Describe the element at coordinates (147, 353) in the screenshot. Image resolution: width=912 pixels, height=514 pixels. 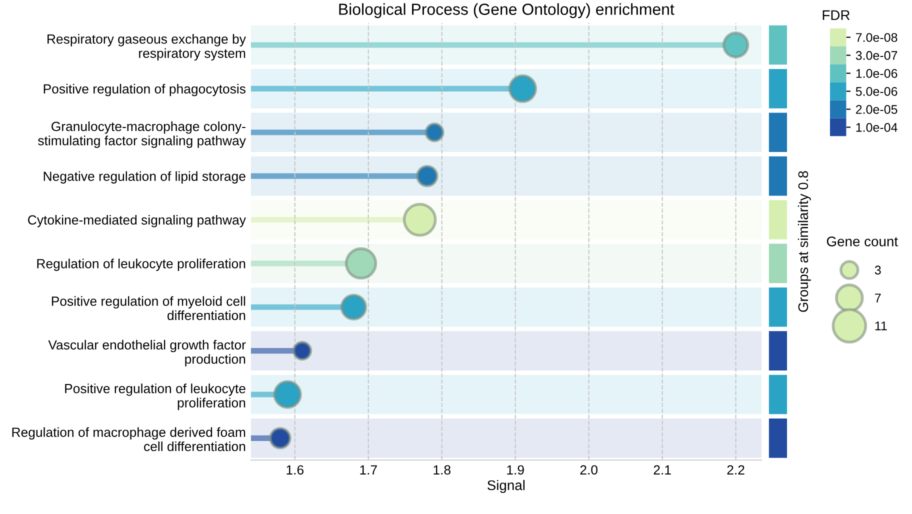
I see `y-tick-label: Vascular endothelial growth factor production` at that location.